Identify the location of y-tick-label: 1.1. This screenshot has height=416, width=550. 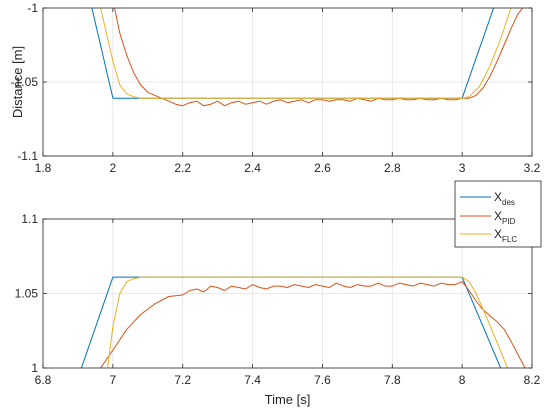
(29, 219).